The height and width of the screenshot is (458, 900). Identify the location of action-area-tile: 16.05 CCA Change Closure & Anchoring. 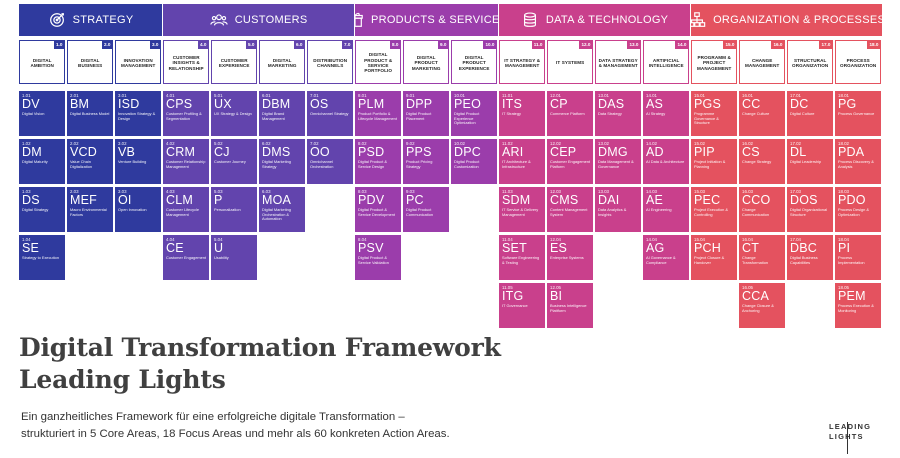
(762, 305).